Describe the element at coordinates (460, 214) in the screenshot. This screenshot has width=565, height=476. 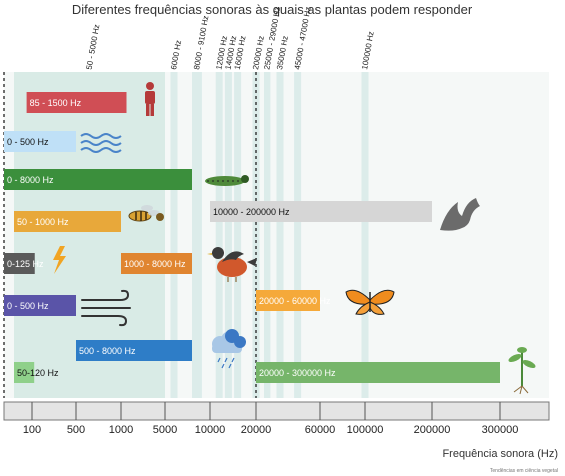
I see `bat-icon` at that location.